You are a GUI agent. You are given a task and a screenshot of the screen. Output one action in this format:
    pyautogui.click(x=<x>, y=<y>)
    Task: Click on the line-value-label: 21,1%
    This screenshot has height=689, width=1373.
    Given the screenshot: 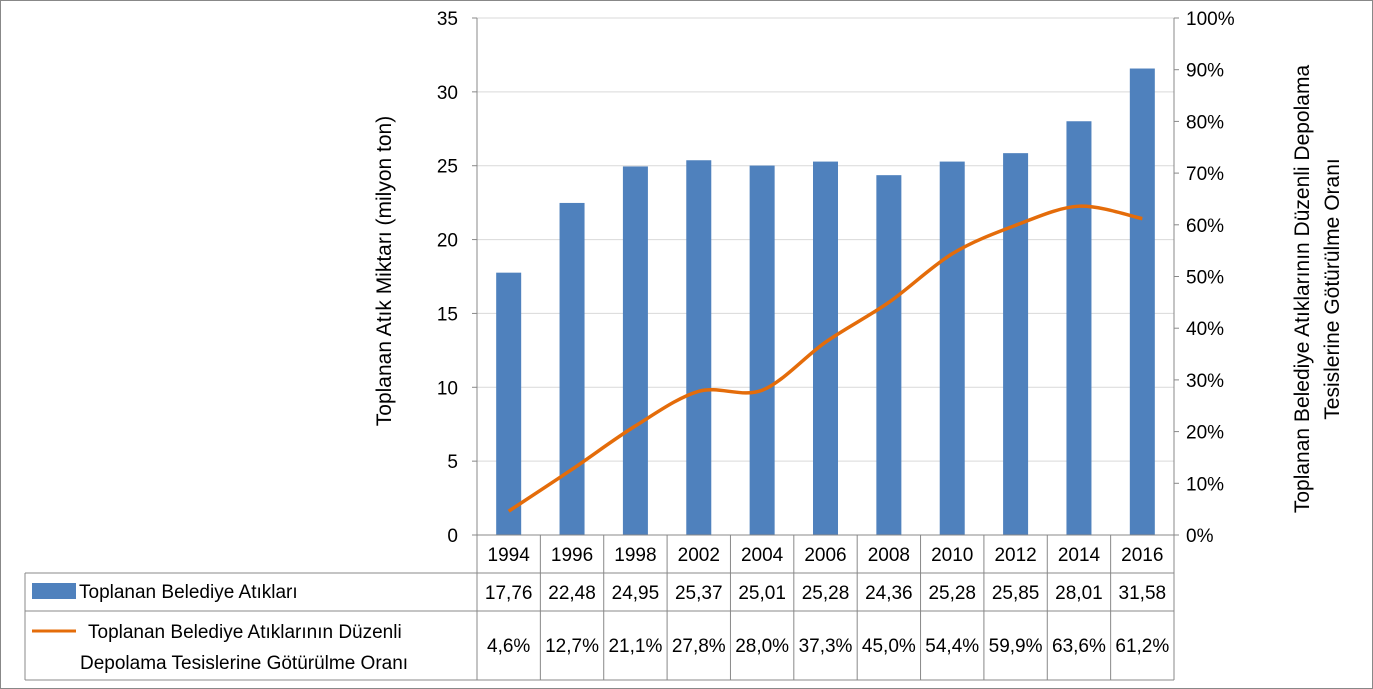 What is the action you would take?
    pyautogui.click(x=635, y=646)
    